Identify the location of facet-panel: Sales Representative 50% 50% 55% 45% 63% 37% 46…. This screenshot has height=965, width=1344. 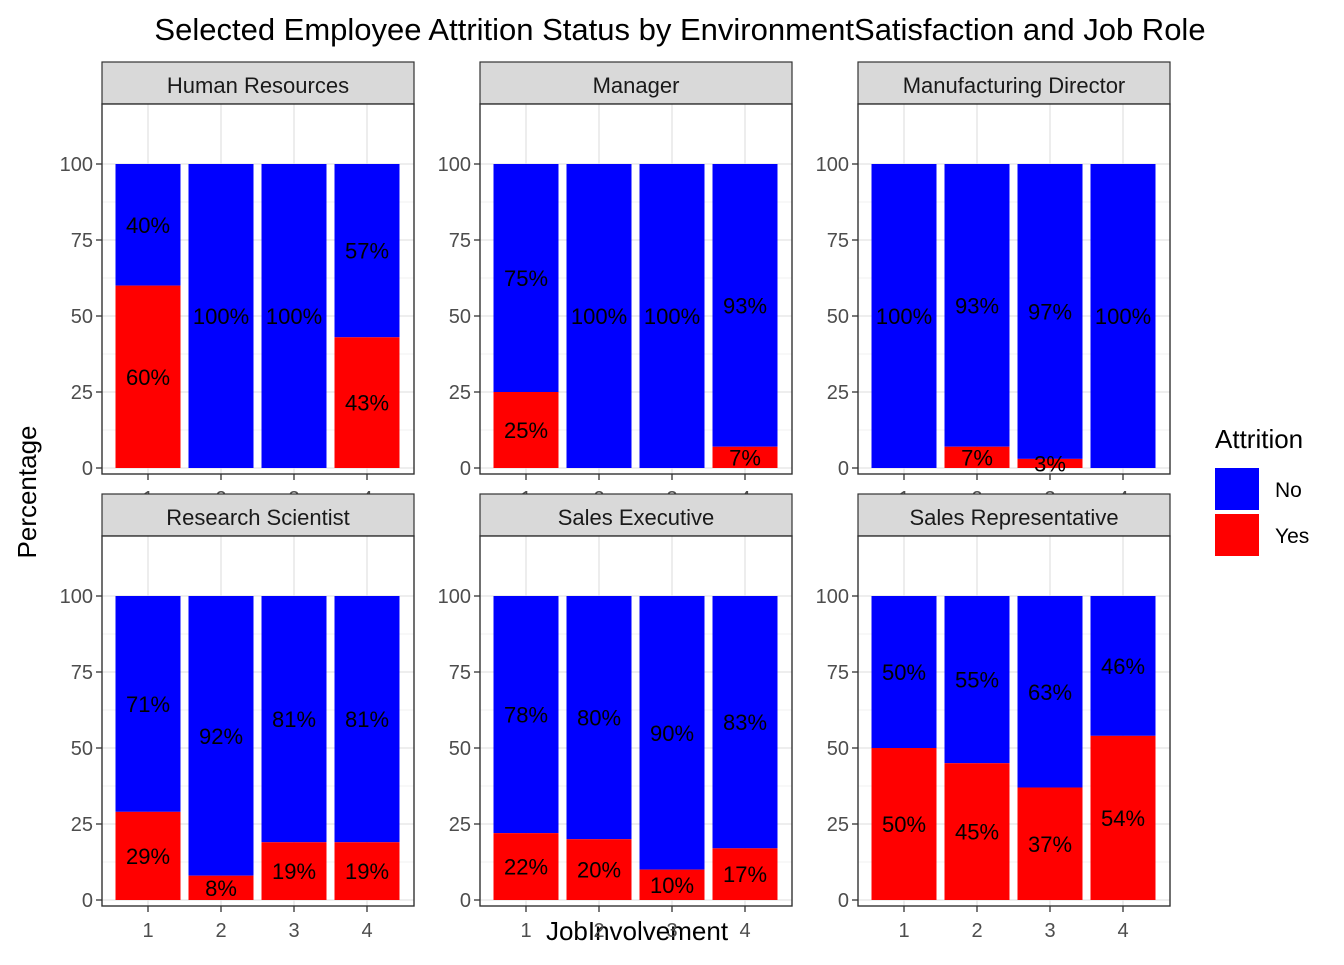
(993, 717).